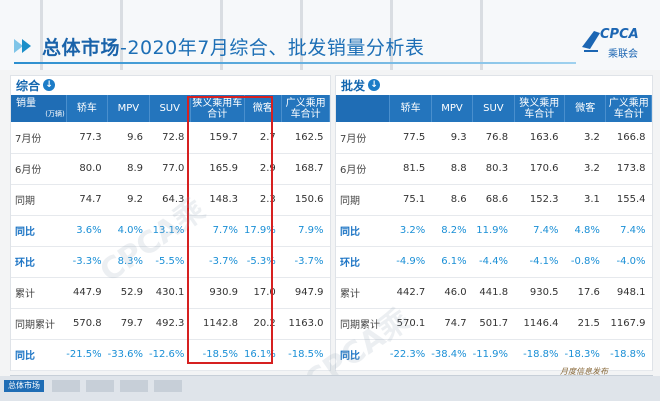 The image size is (660, 401). What do you see at coordinates (410, 200) in the screenshot?
I see `table-cell: 75.1` at bounding box center [410, 200].